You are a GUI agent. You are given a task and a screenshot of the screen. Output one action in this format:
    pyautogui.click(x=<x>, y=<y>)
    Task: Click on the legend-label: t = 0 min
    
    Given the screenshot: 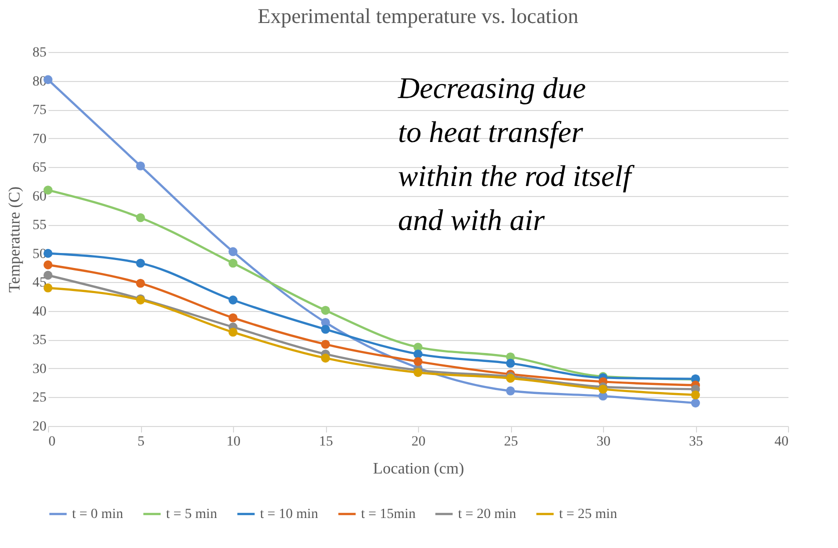 What is the action you would take?
    pyautogui.click(x=98, y=514)
    